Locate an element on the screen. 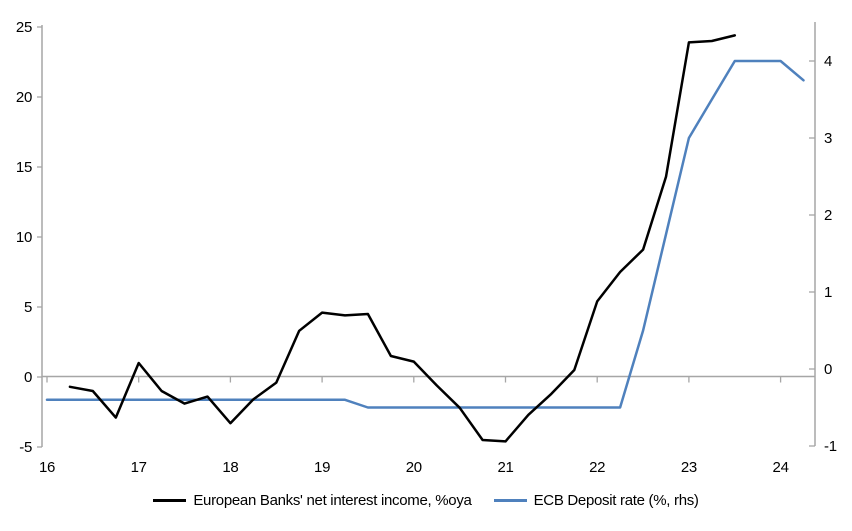  svg-text: 22 is located at coordinates (597, 467).